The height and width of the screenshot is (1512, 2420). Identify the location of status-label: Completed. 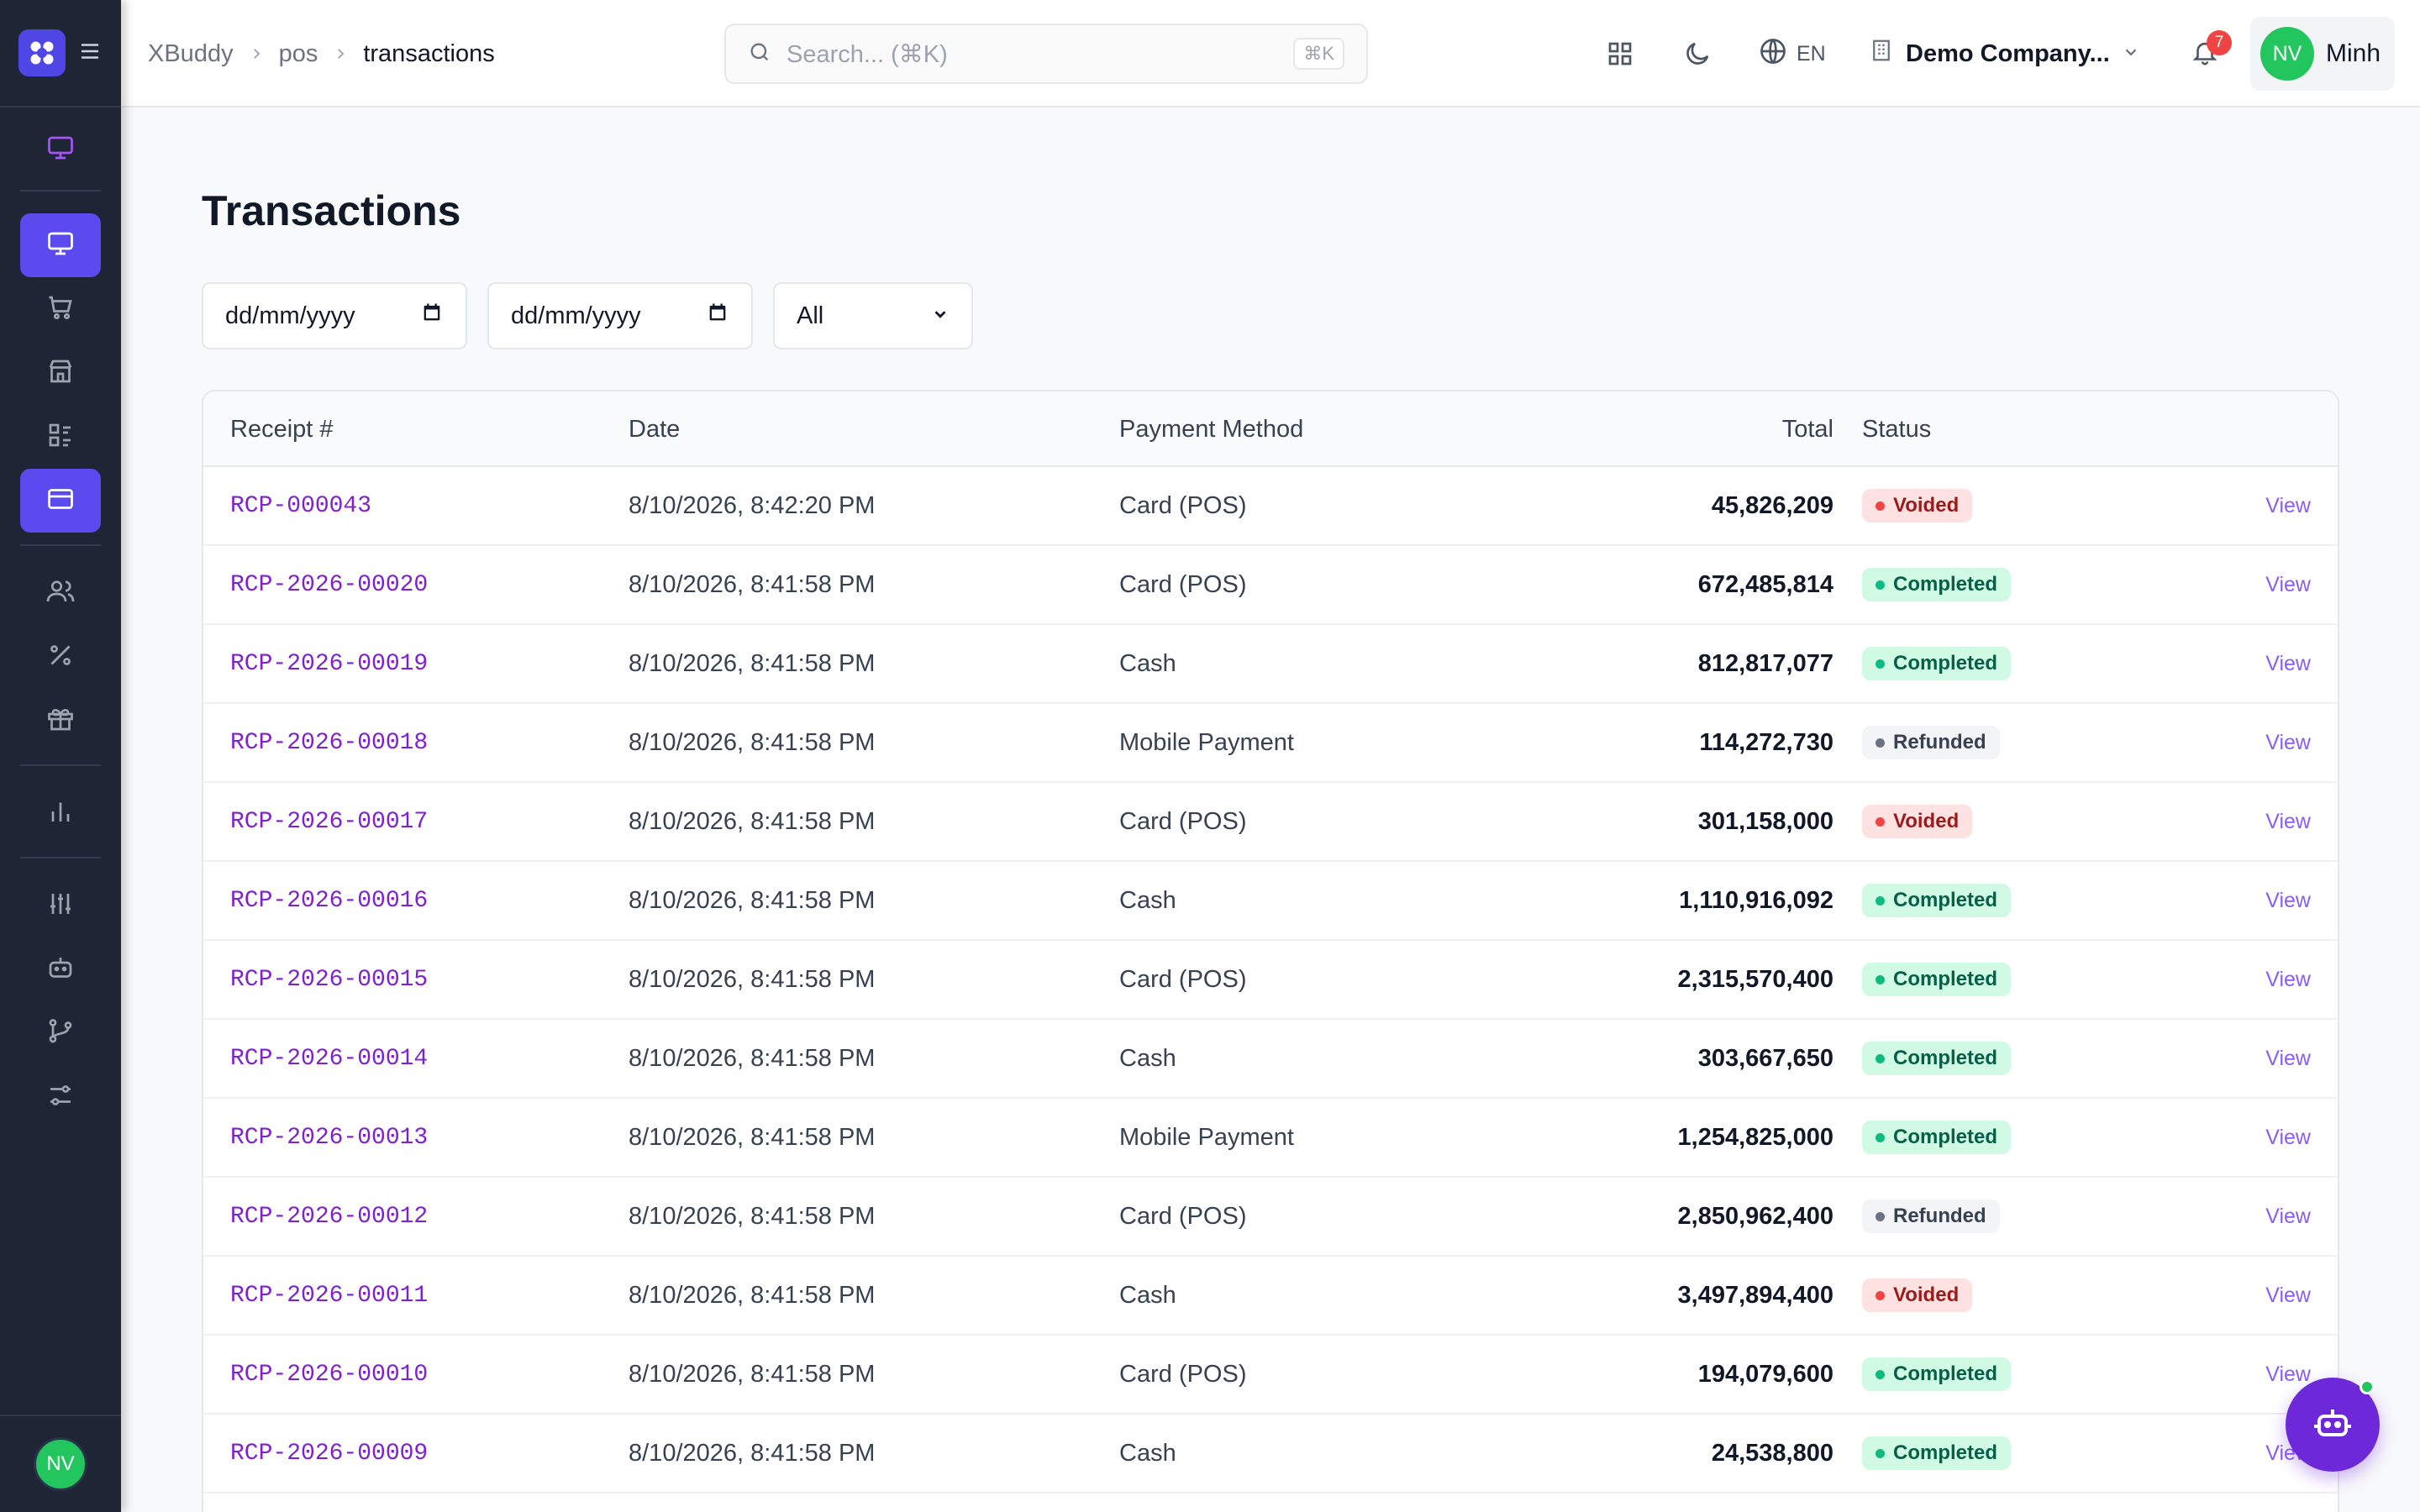
(1945, 979).